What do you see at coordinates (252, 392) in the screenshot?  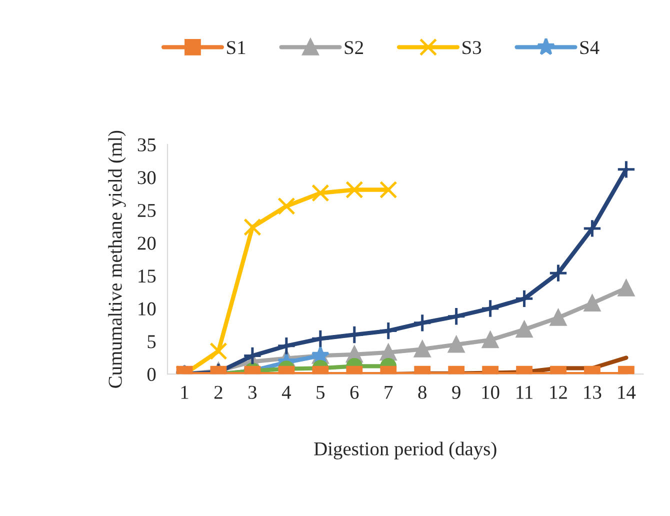 I see `x-tick-label: 3` at bounding box center [252, 392].